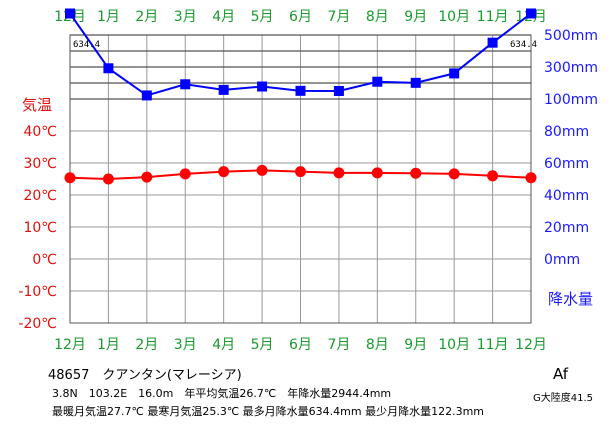 The width and height of the screenshot is (611, 425). I want to click on precipitation-tick-label: 0mm, so click(562, 260).